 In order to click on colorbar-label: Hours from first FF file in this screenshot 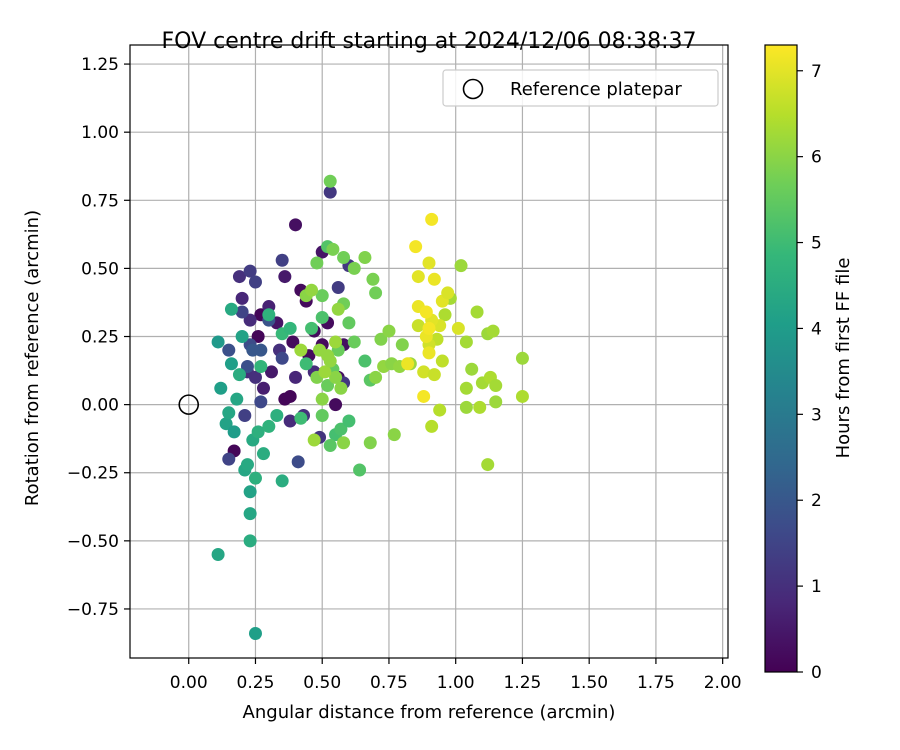, I will do `click(843, 358)`.